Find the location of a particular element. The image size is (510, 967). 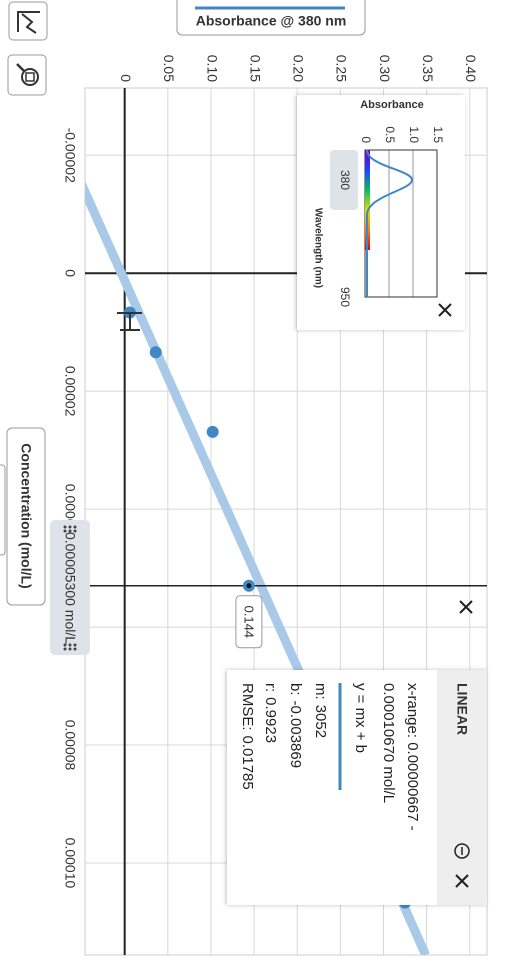

fit-close is located at coordinates (462, 881).